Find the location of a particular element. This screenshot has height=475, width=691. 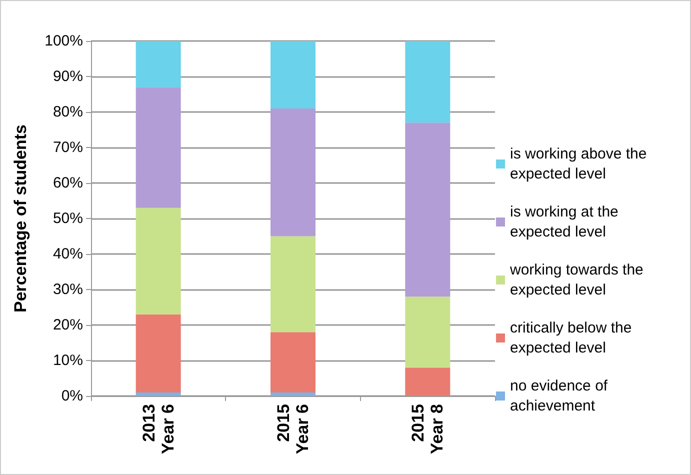

y-tick-label: 80% is located at coordinates (67, 112).